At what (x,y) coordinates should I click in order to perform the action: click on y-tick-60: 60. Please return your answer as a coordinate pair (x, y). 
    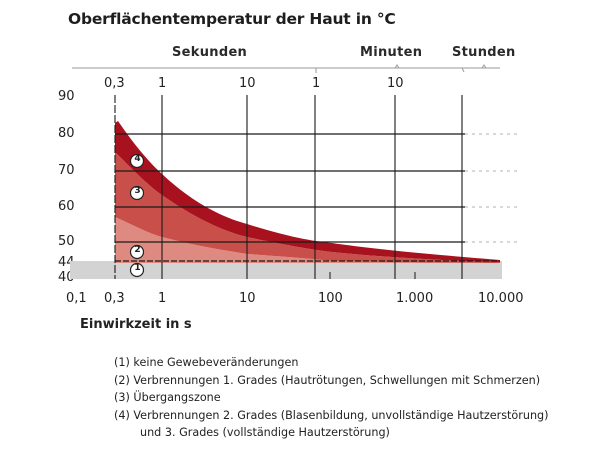
    Looking at the image, I should click on (66, 206).